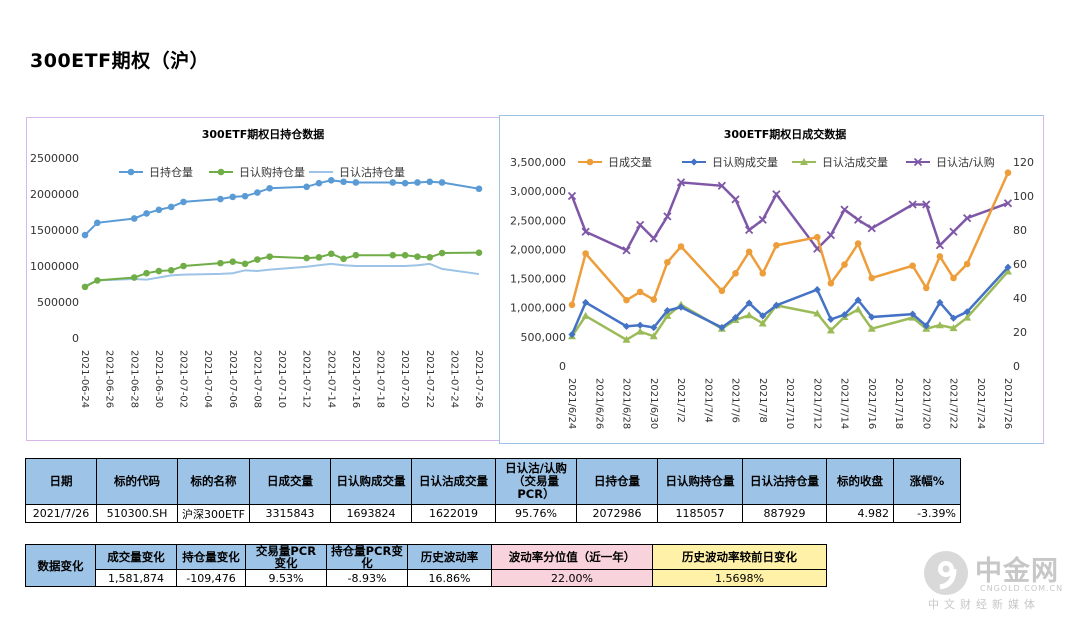 This screenshot has height=623, width=1080. I want to click on header-volume-change: 成交量变化, so click(136, 557).